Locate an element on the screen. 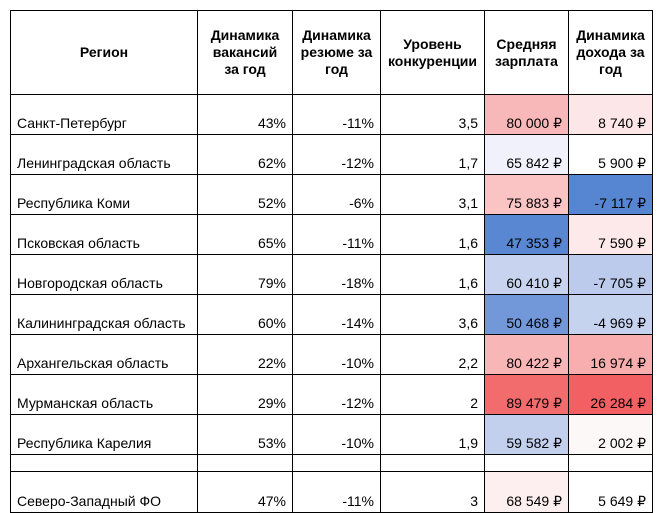 The image size is (670, 513). header-salary: Средняя зарплата is located at coordinates (526, 52).